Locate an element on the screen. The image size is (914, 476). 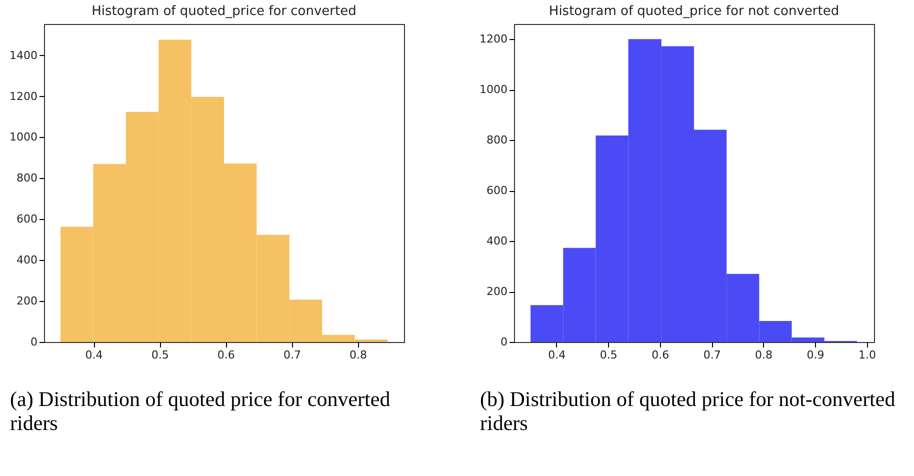
chart-title: Histogram of quoted_price for not converted is located at coordinates (694, 11).